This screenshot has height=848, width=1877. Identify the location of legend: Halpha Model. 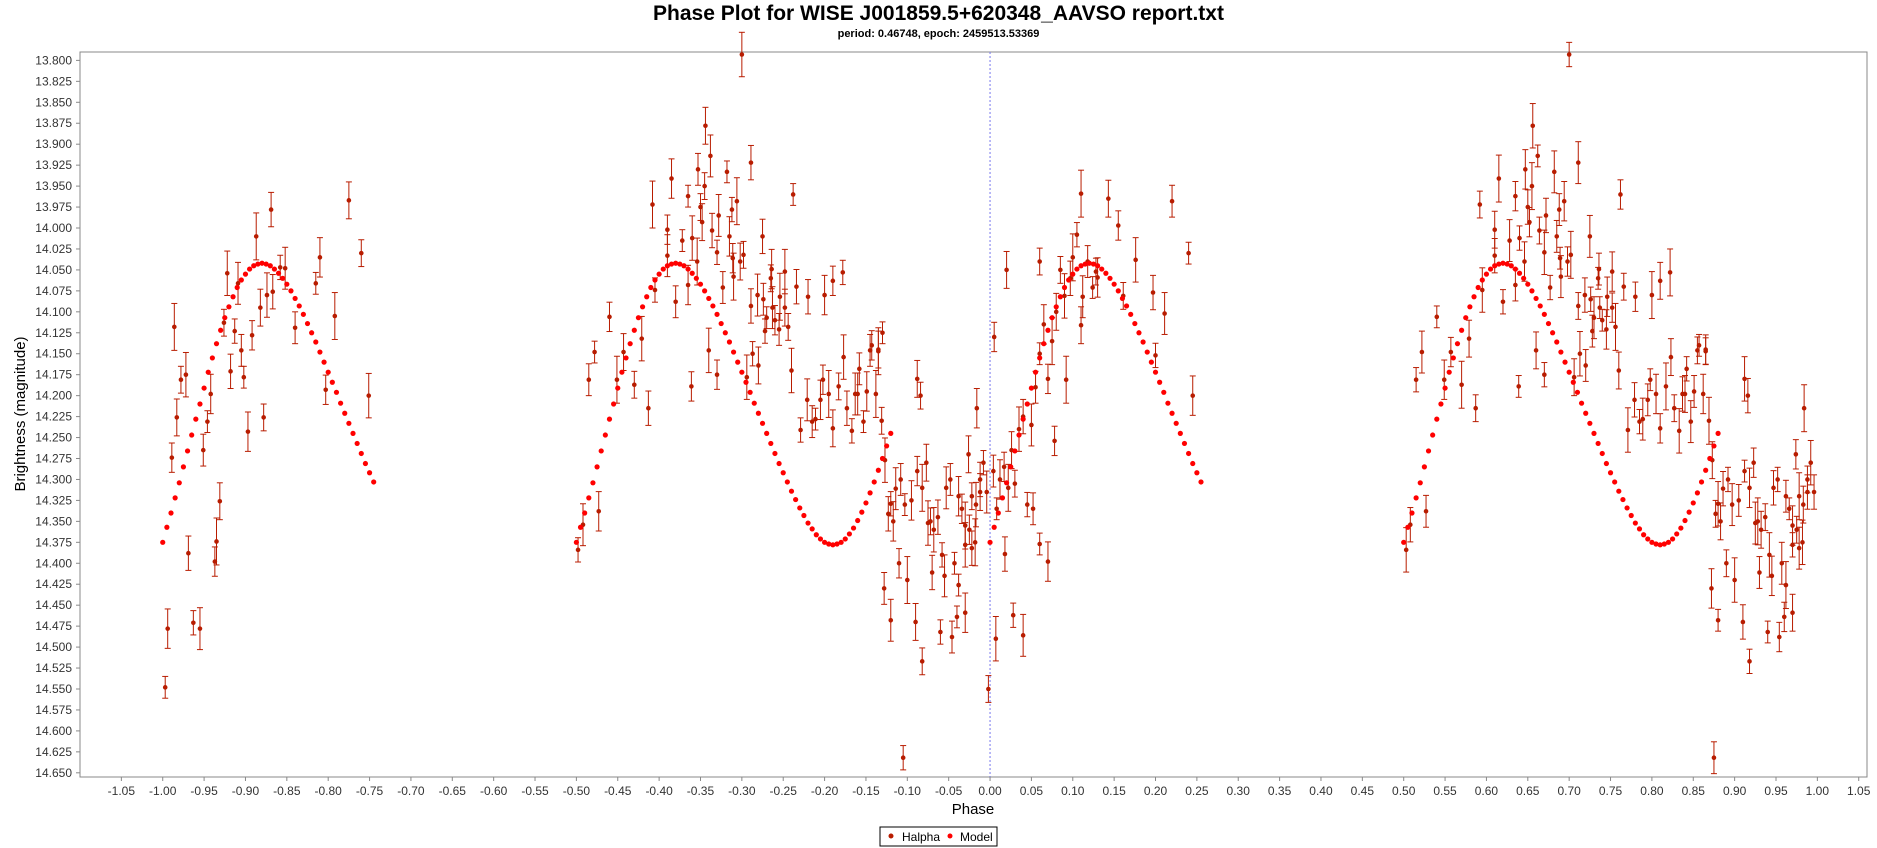
(938, 836).